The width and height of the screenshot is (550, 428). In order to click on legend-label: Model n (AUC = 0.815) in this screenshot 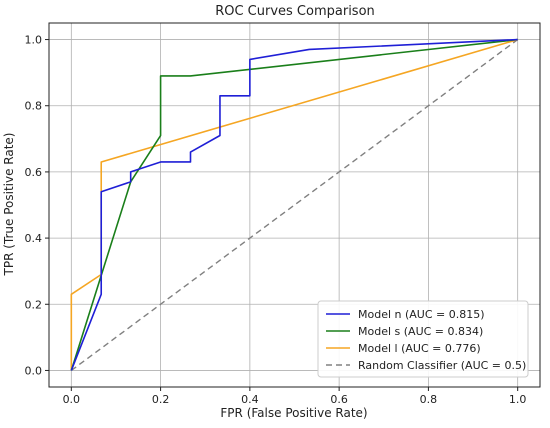, I will do `click(421, 314)`.